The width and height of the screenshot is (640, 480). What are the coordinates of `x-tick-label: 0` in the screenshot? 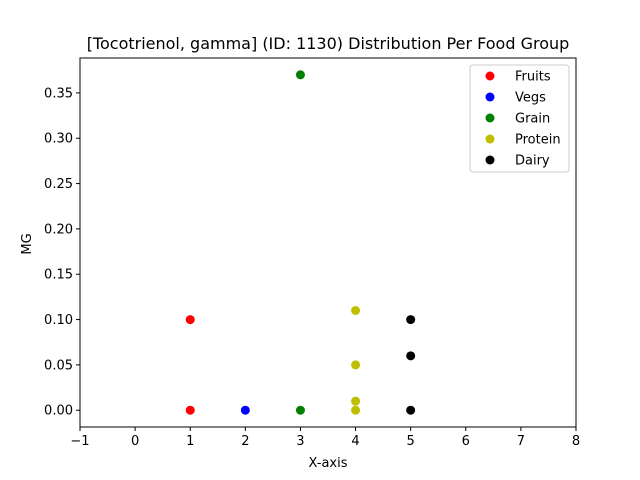 It's located at (135, 441).